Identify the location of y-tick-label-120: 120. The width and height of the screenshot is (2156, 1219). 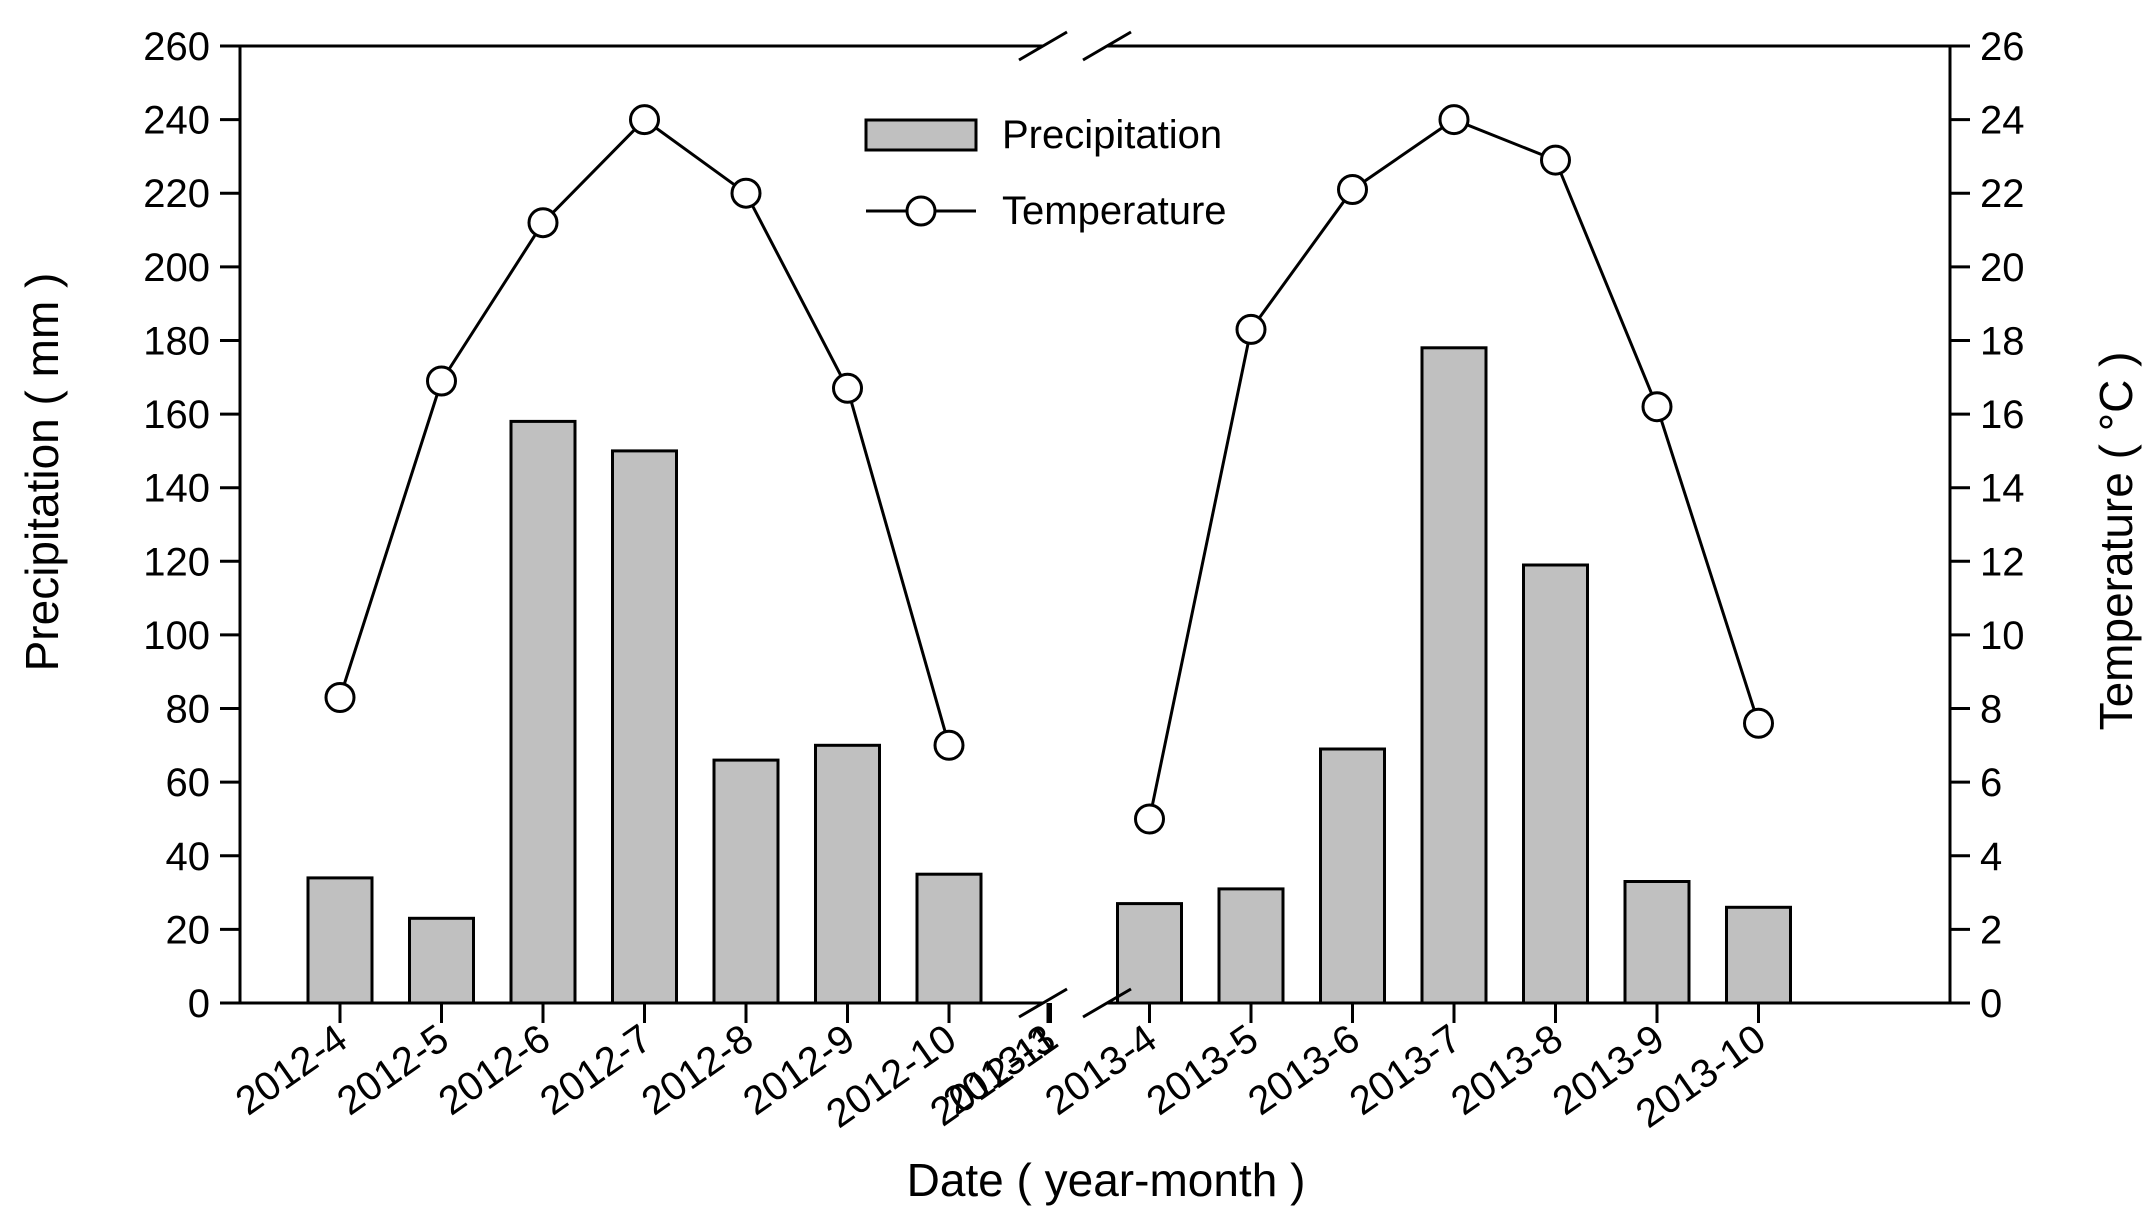
(176, 562).